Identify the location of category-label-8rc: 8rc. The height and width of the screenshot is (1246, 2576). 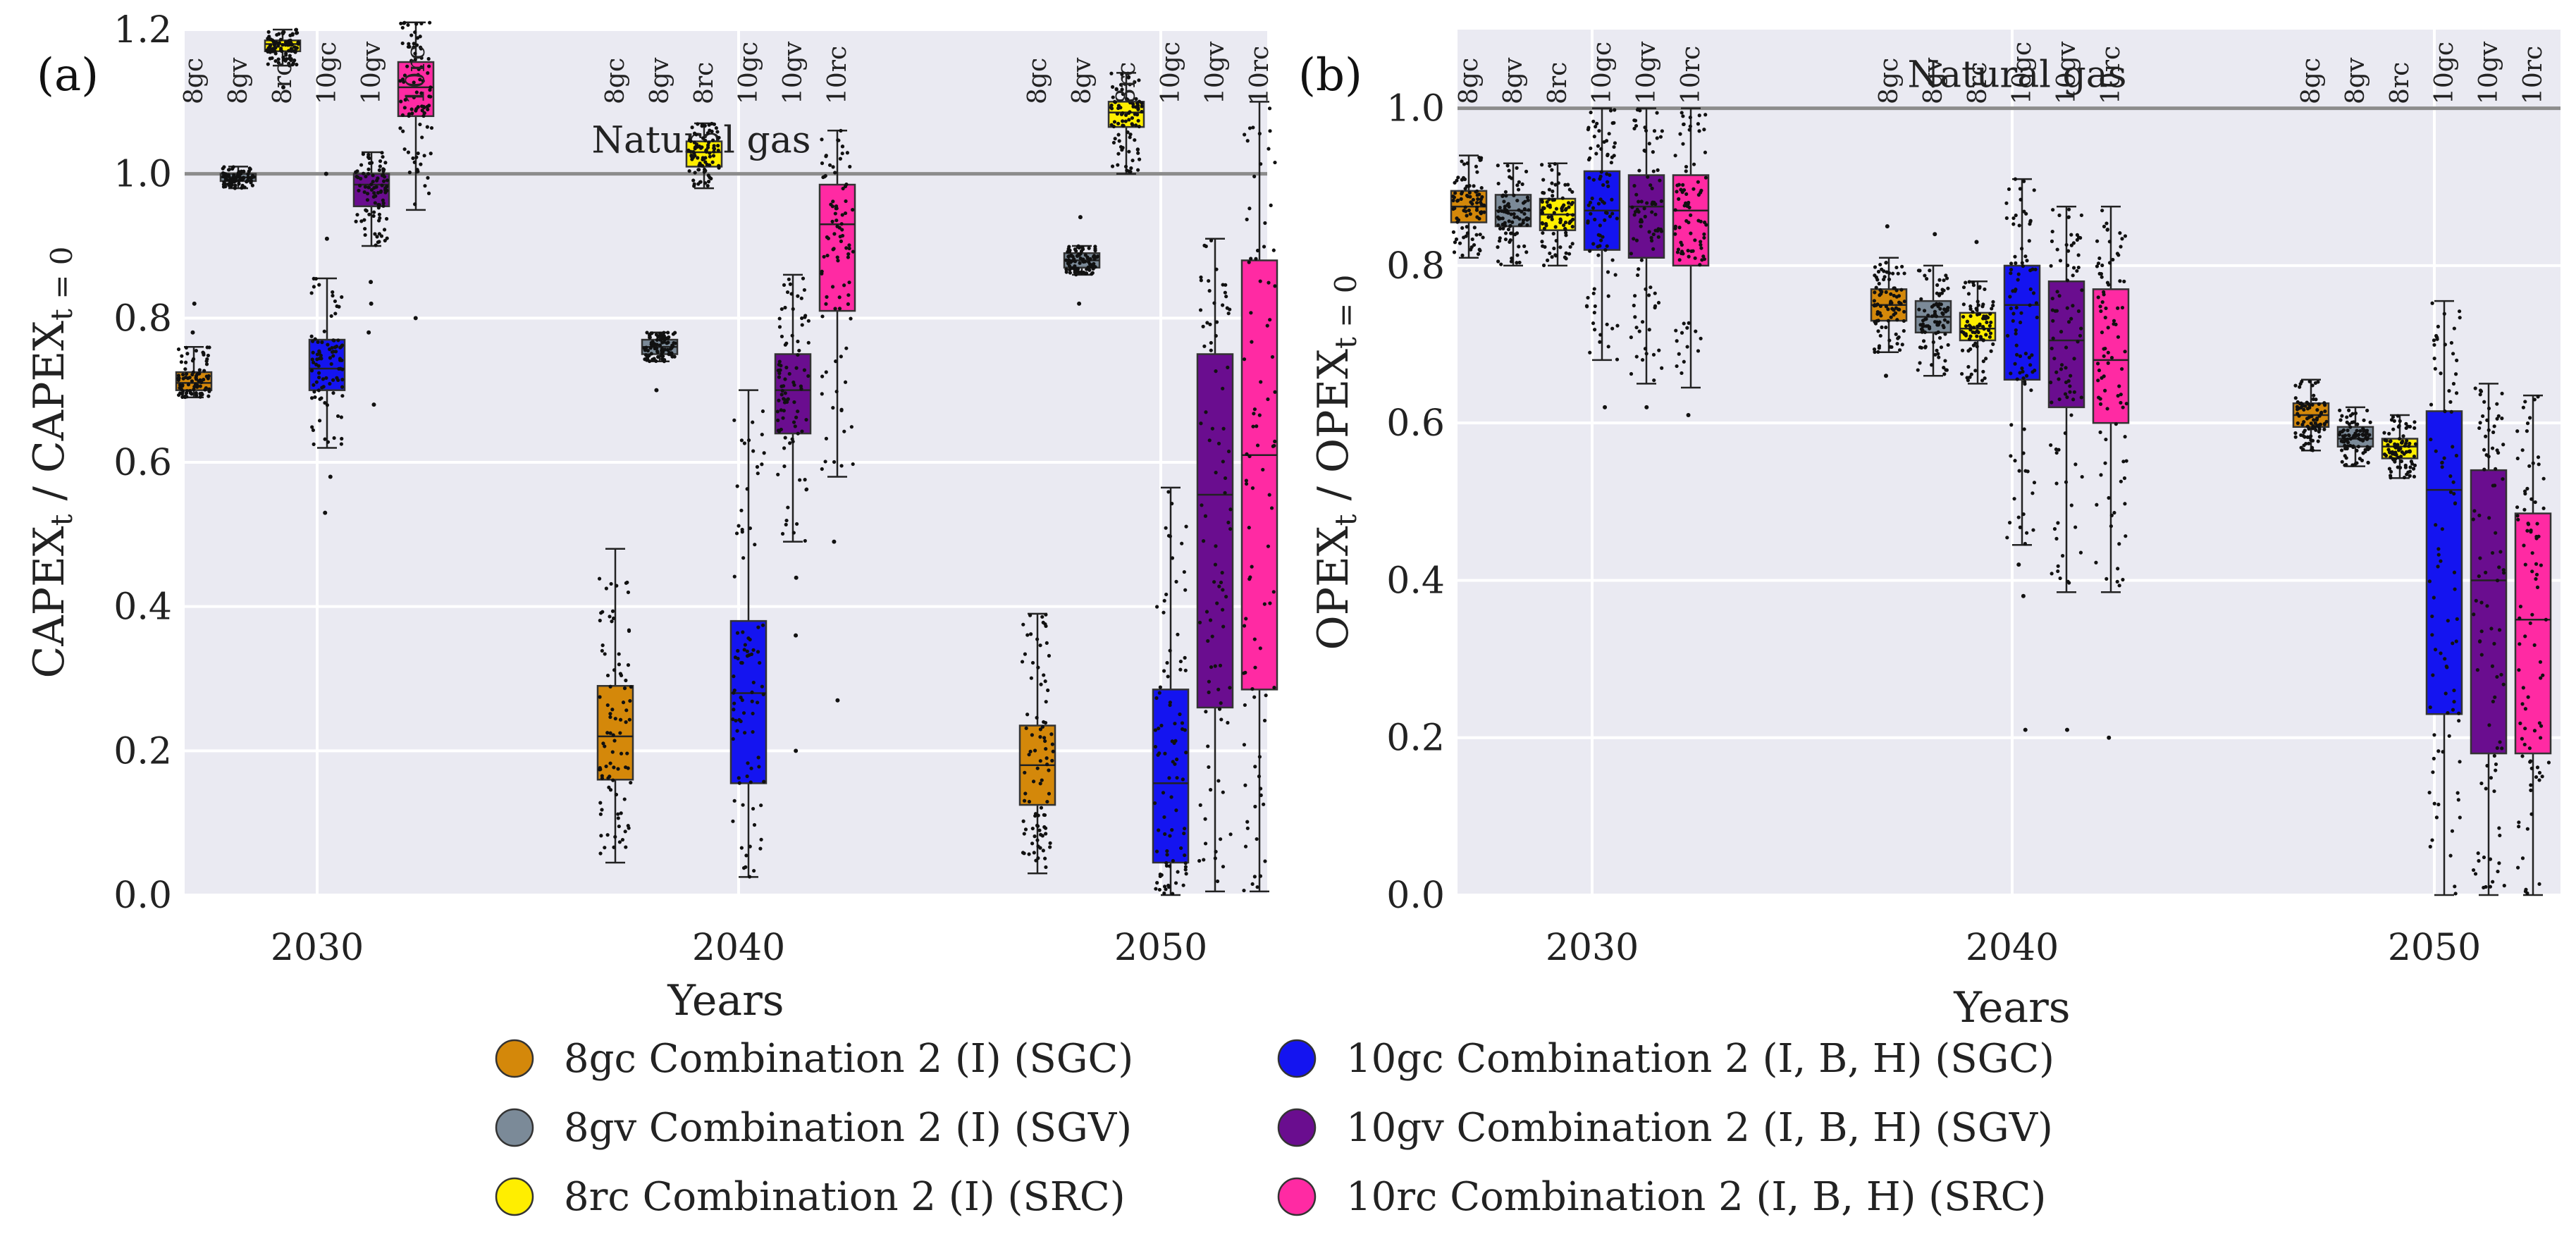
(283, 83).